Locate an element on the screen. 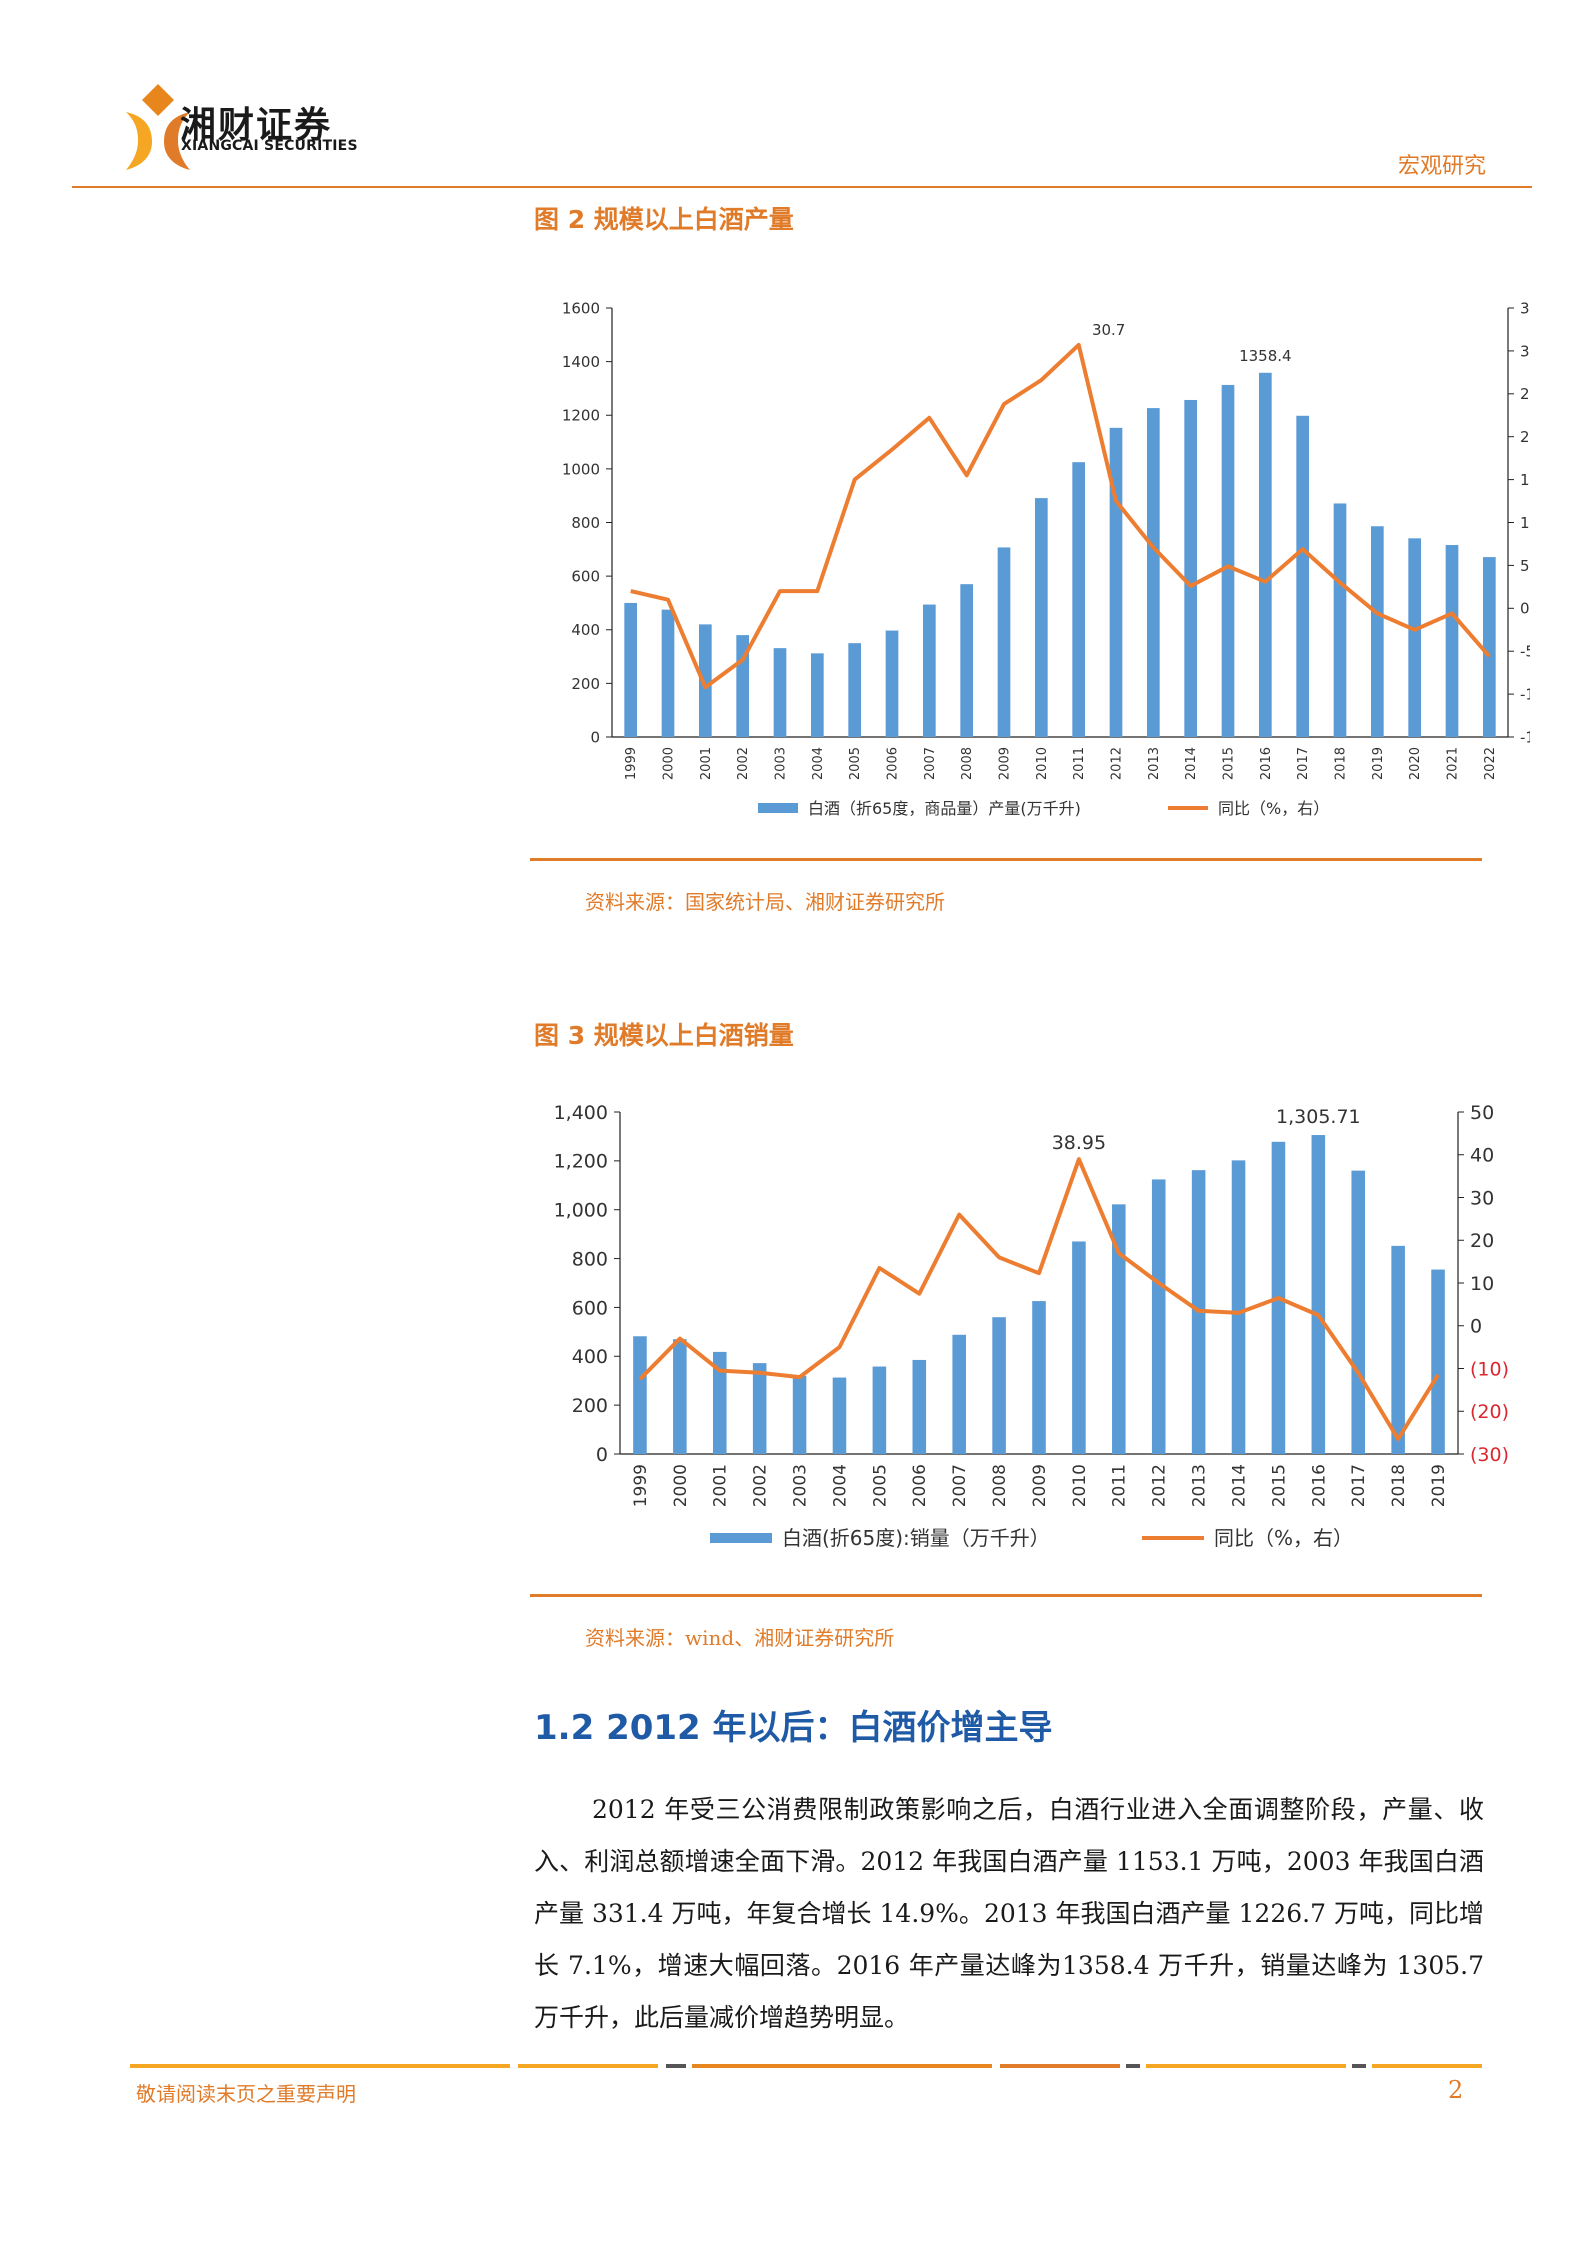 This screenshot has height=2244, width=1586. figure3-source: 资料来源：wind、湘财证券研究所 is located at coordinates (740, 1638).